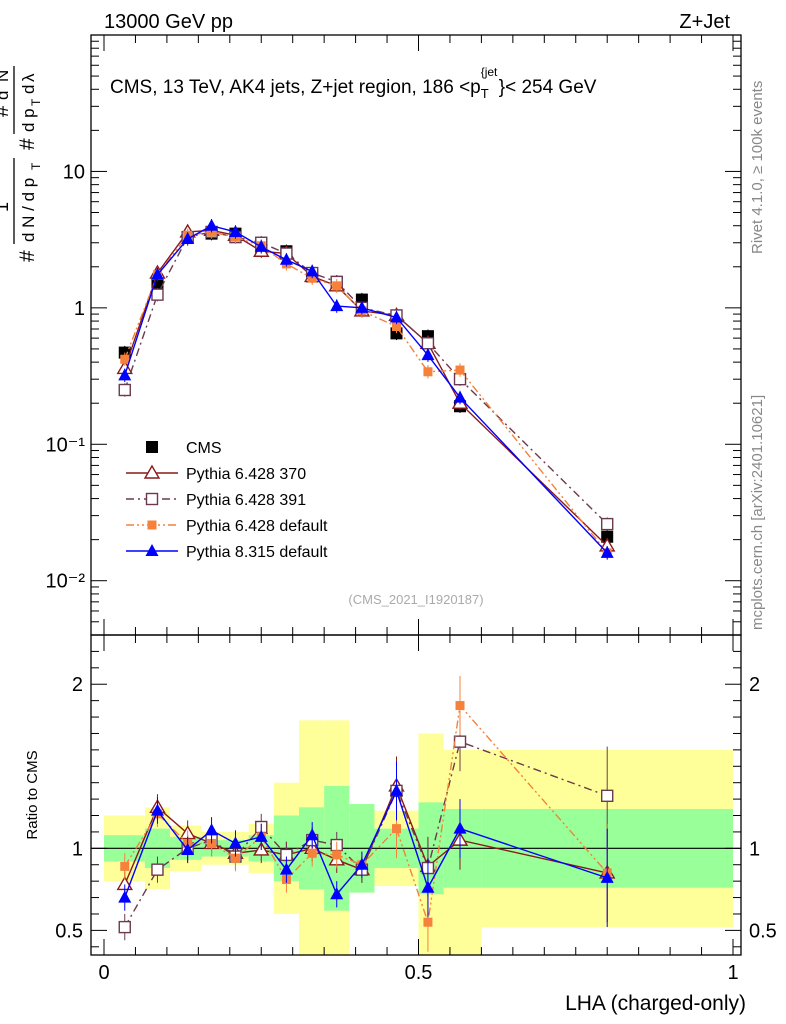 This screenshot has height=1024, width=786. Describe the element at coordinates (757, 167) in the screenshot. I see `rivet-label: Rivet 4.1.0, ≥ 100k events` at that location.